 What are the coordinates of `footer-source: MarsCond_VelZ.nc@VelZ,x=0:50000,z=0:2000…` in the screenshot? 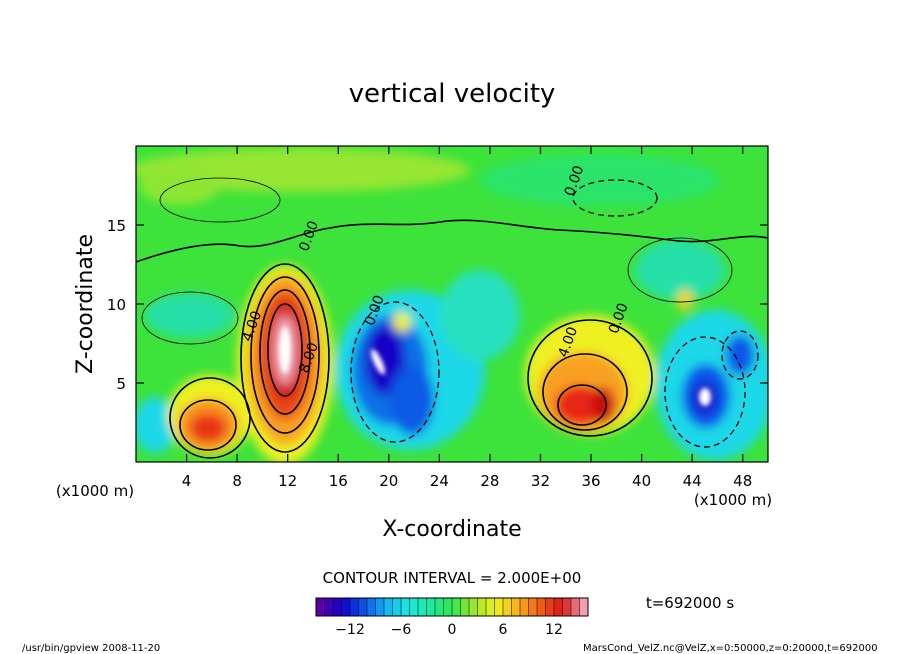 It's located at (730, 648).